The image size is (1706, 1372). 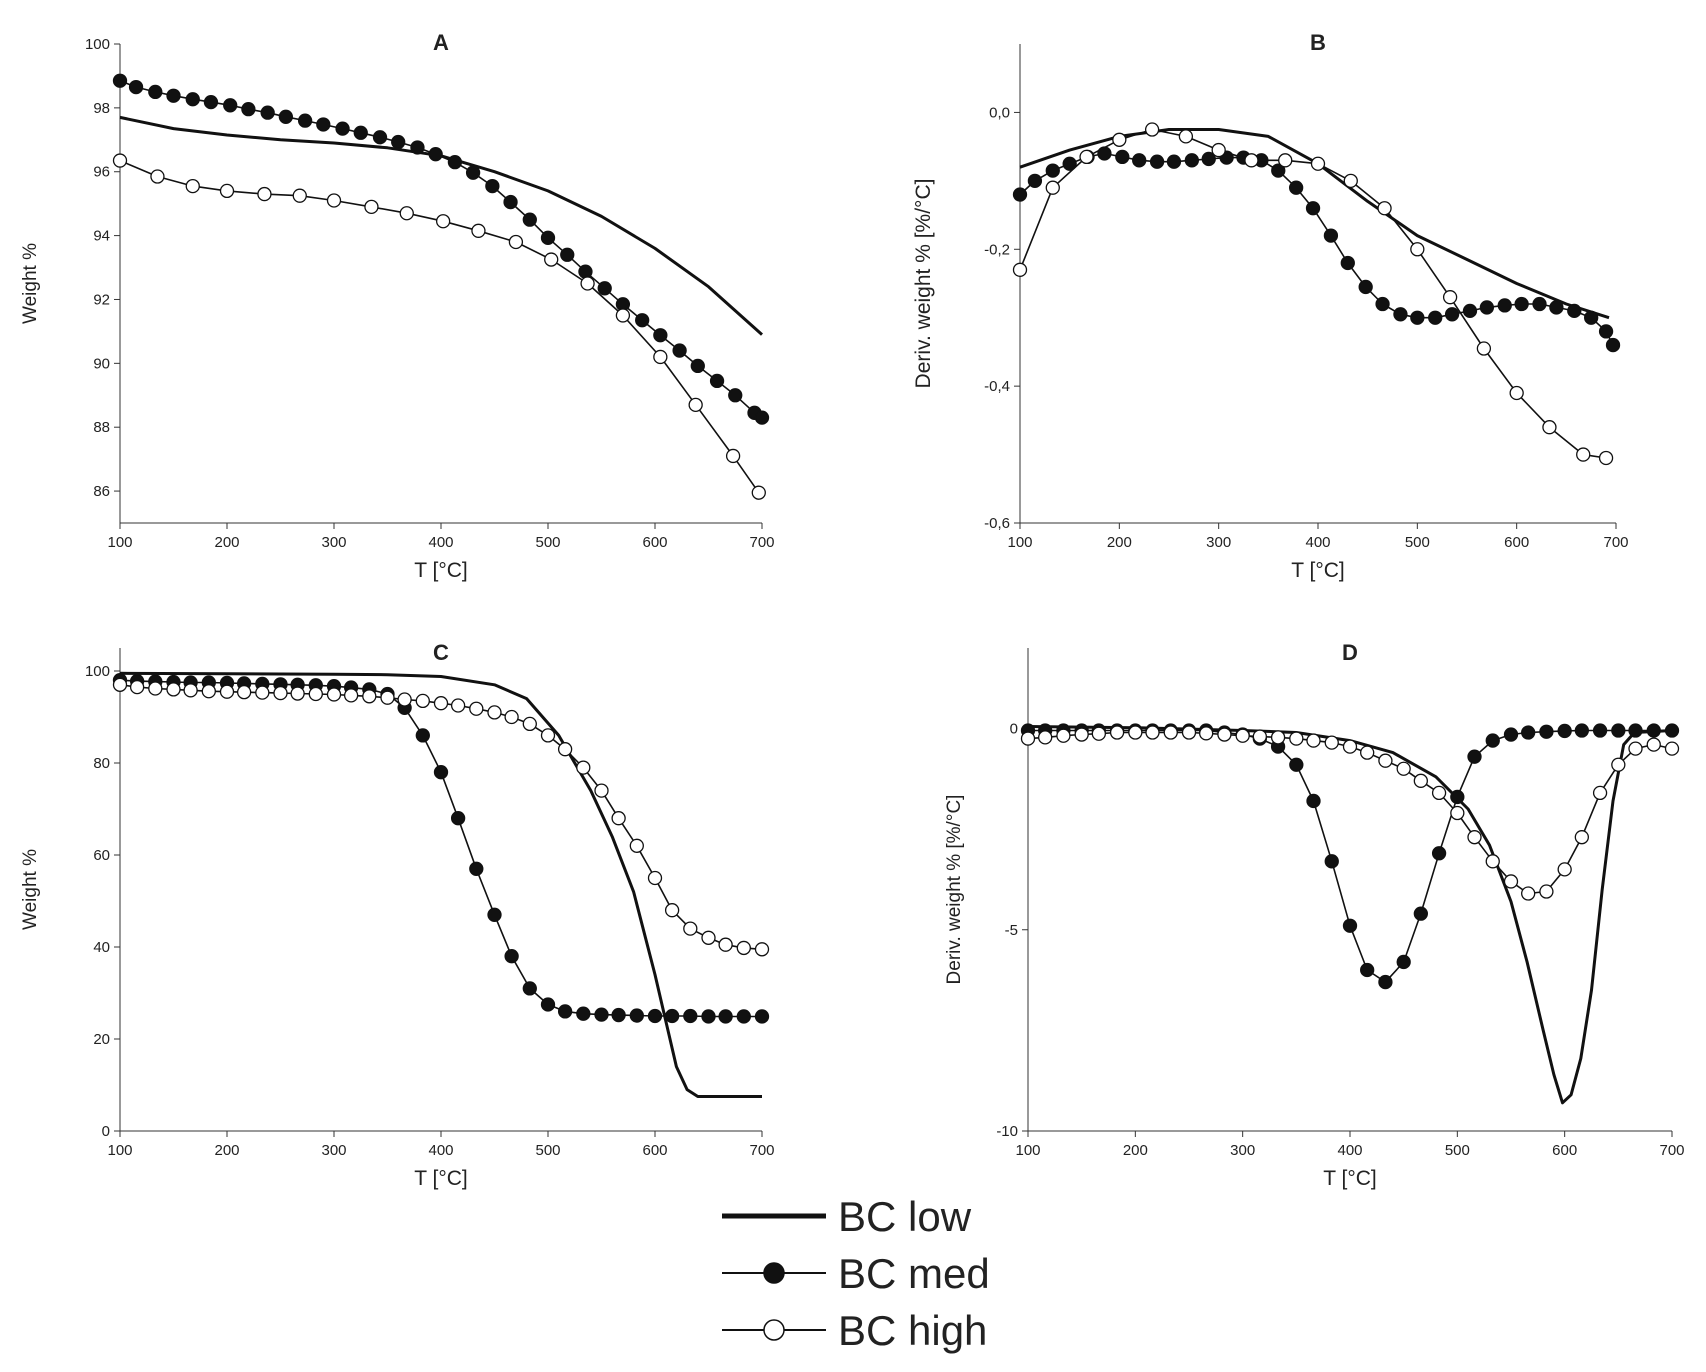 What do you see at coordinates (101, 172) in the screenshot?
I see `y-tick-label: 96` at bounding box center [101, 172].